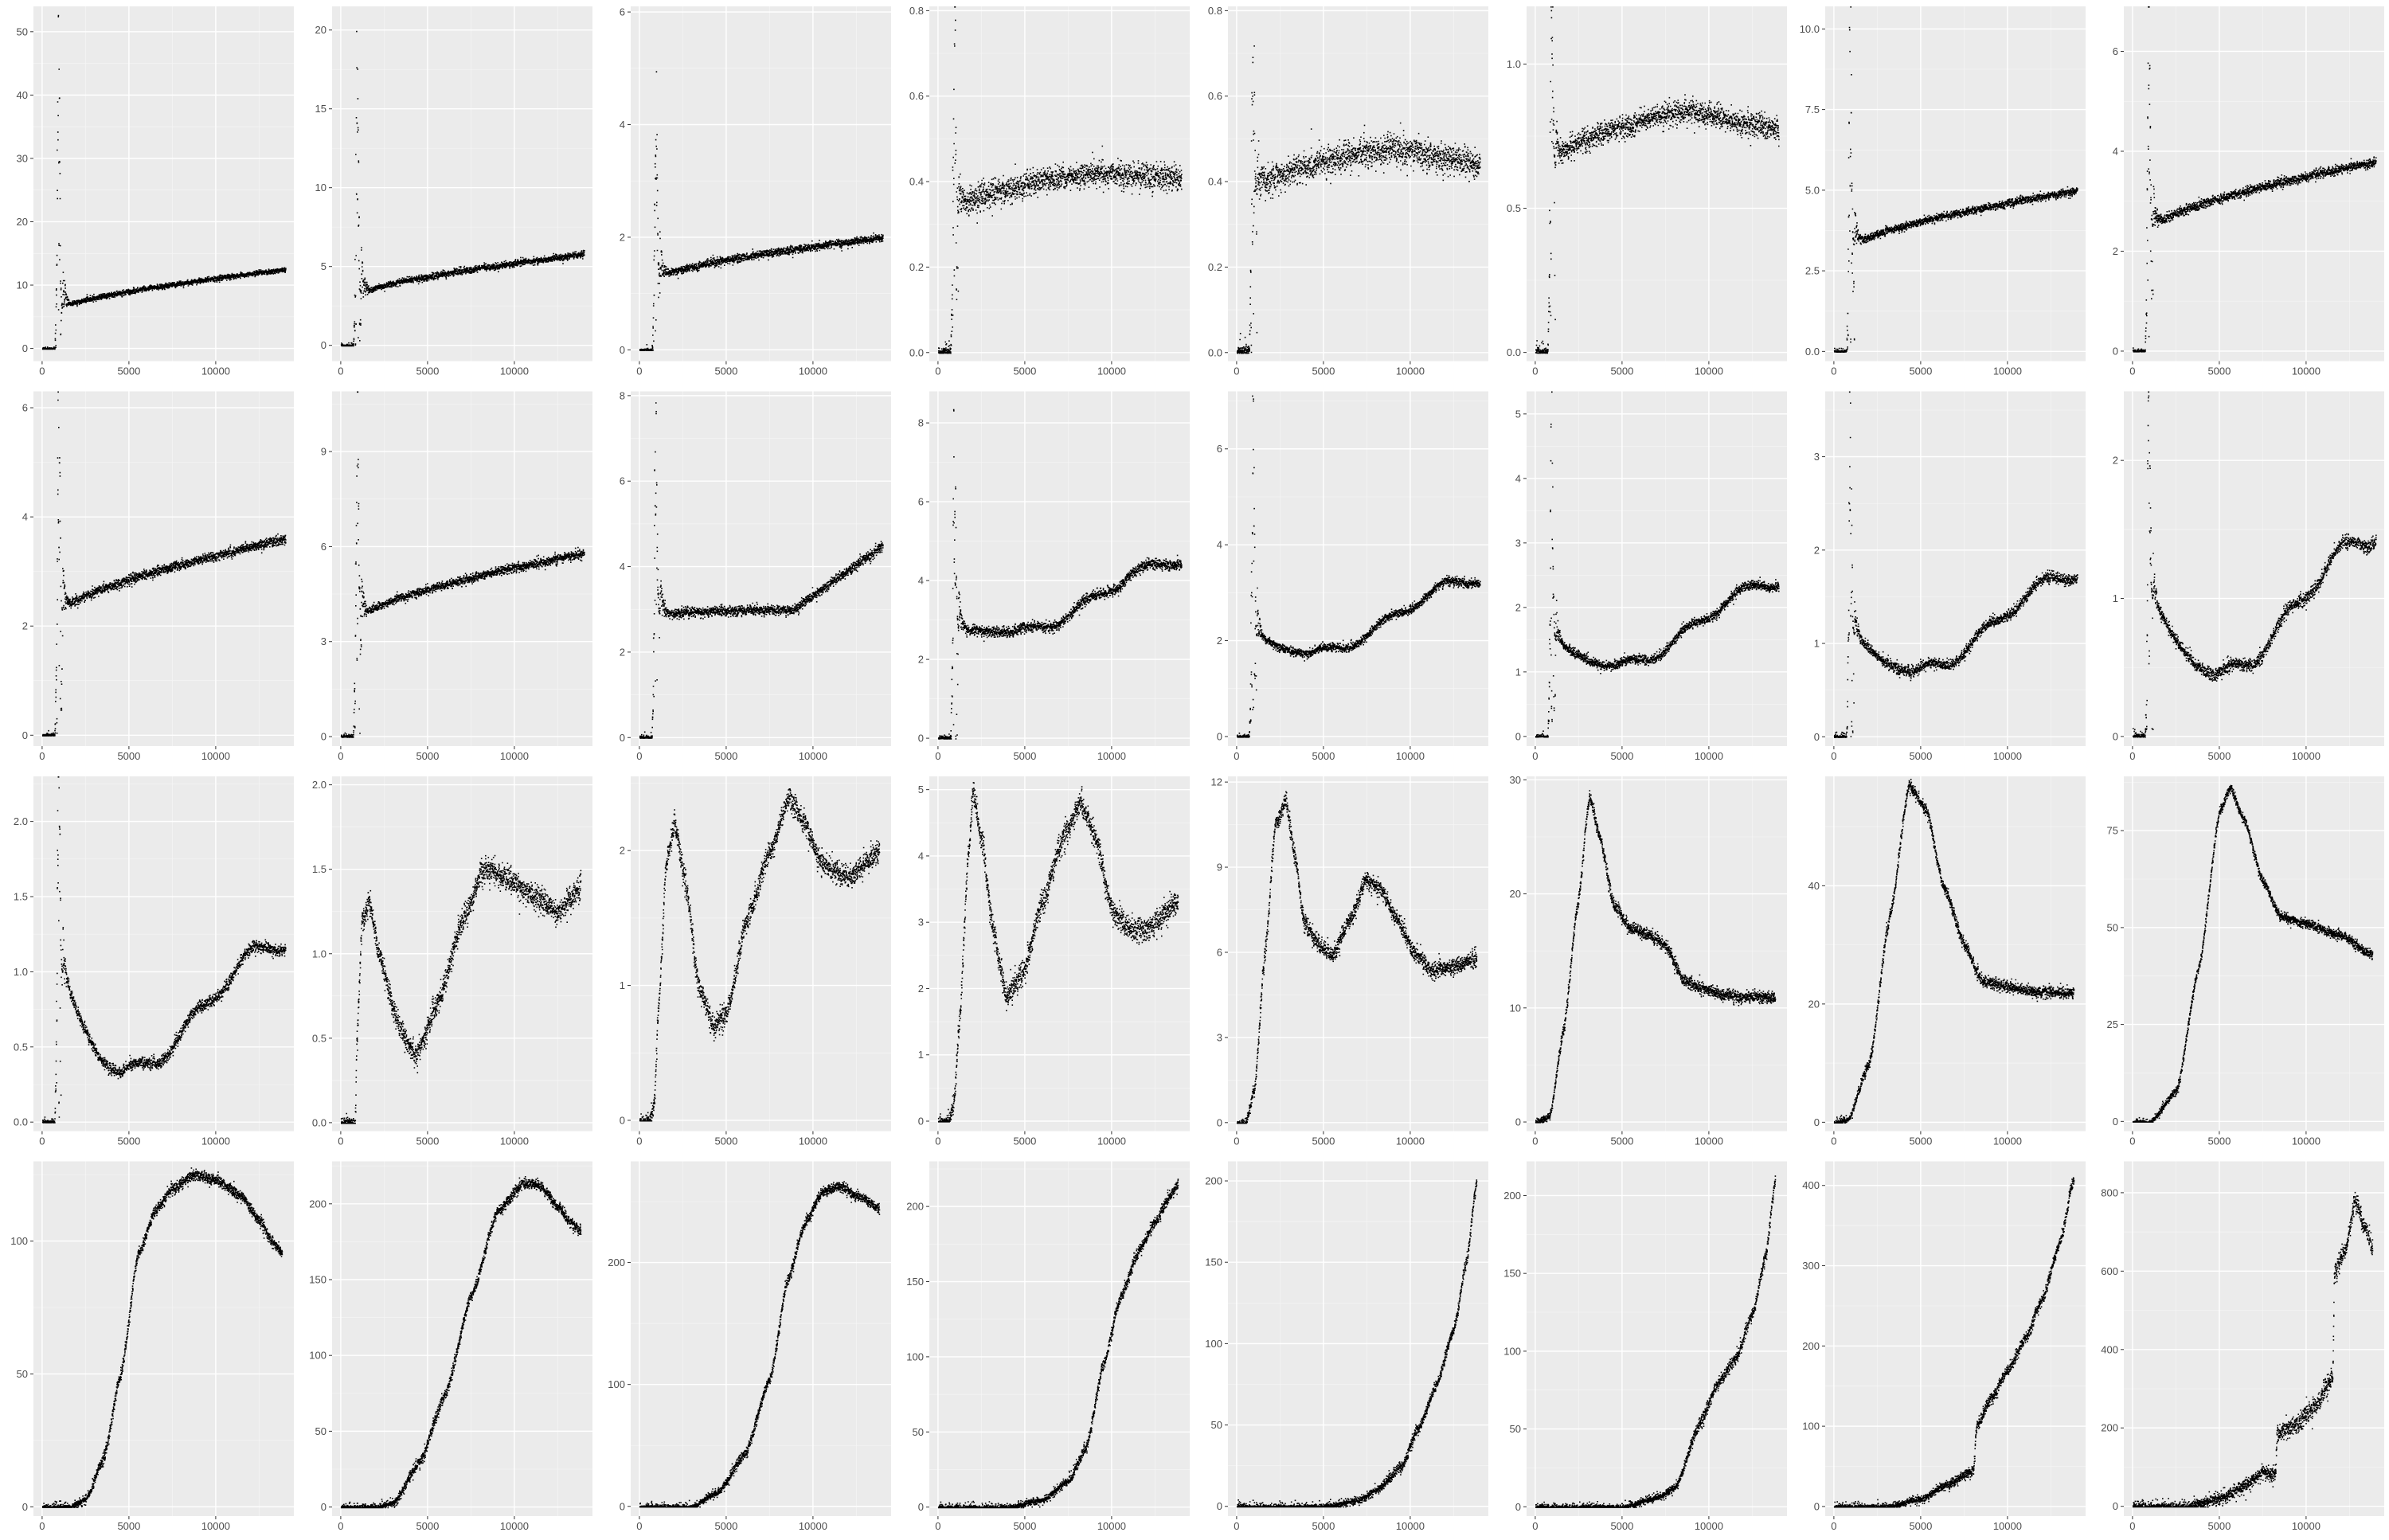 The width and height of the screenshot is (2389, 1540). What do you see at coordinates (1215, 182) in the screenshot?
I see `y-tick-label: 0.4` at bounding box center [1215, 182].